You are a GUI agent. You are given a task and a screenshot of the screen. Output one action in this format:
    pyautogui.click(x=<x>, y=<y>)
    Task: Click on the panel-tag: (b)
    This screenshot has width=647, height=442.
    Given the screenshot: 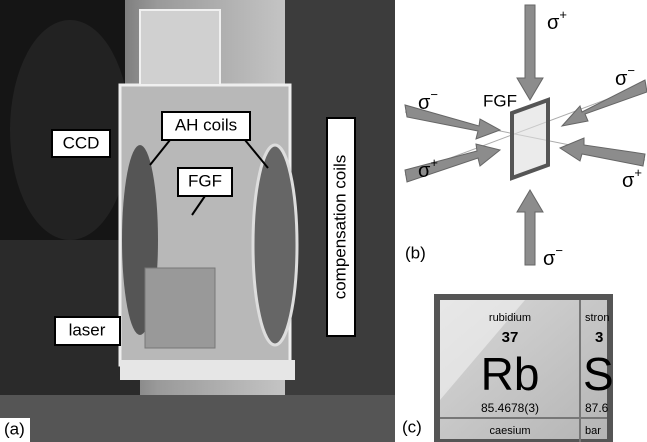 What is the action you would take?
    pyautogui.click(x=415, y=252)
    